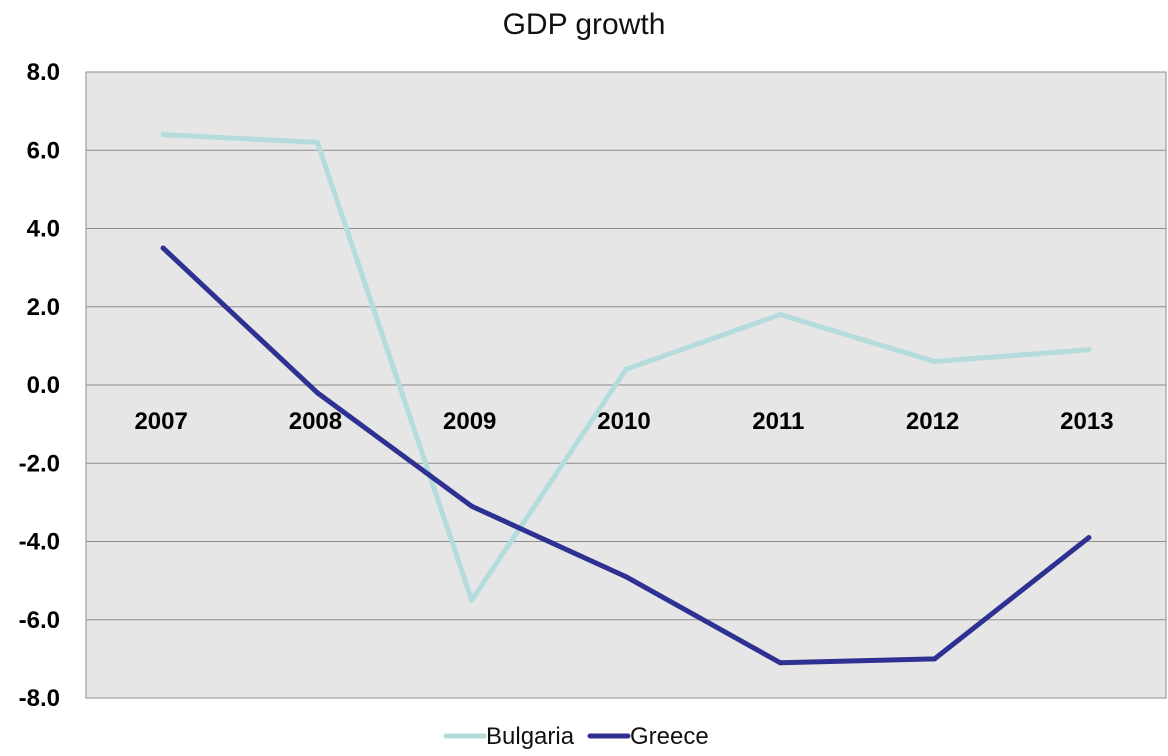 The height and width of the screenshot is (756, 1168). What do you see at coordinates (39, 542) in the screenshot?
I see `y-tick-label: -4.0` at bounding box center [39, 542].